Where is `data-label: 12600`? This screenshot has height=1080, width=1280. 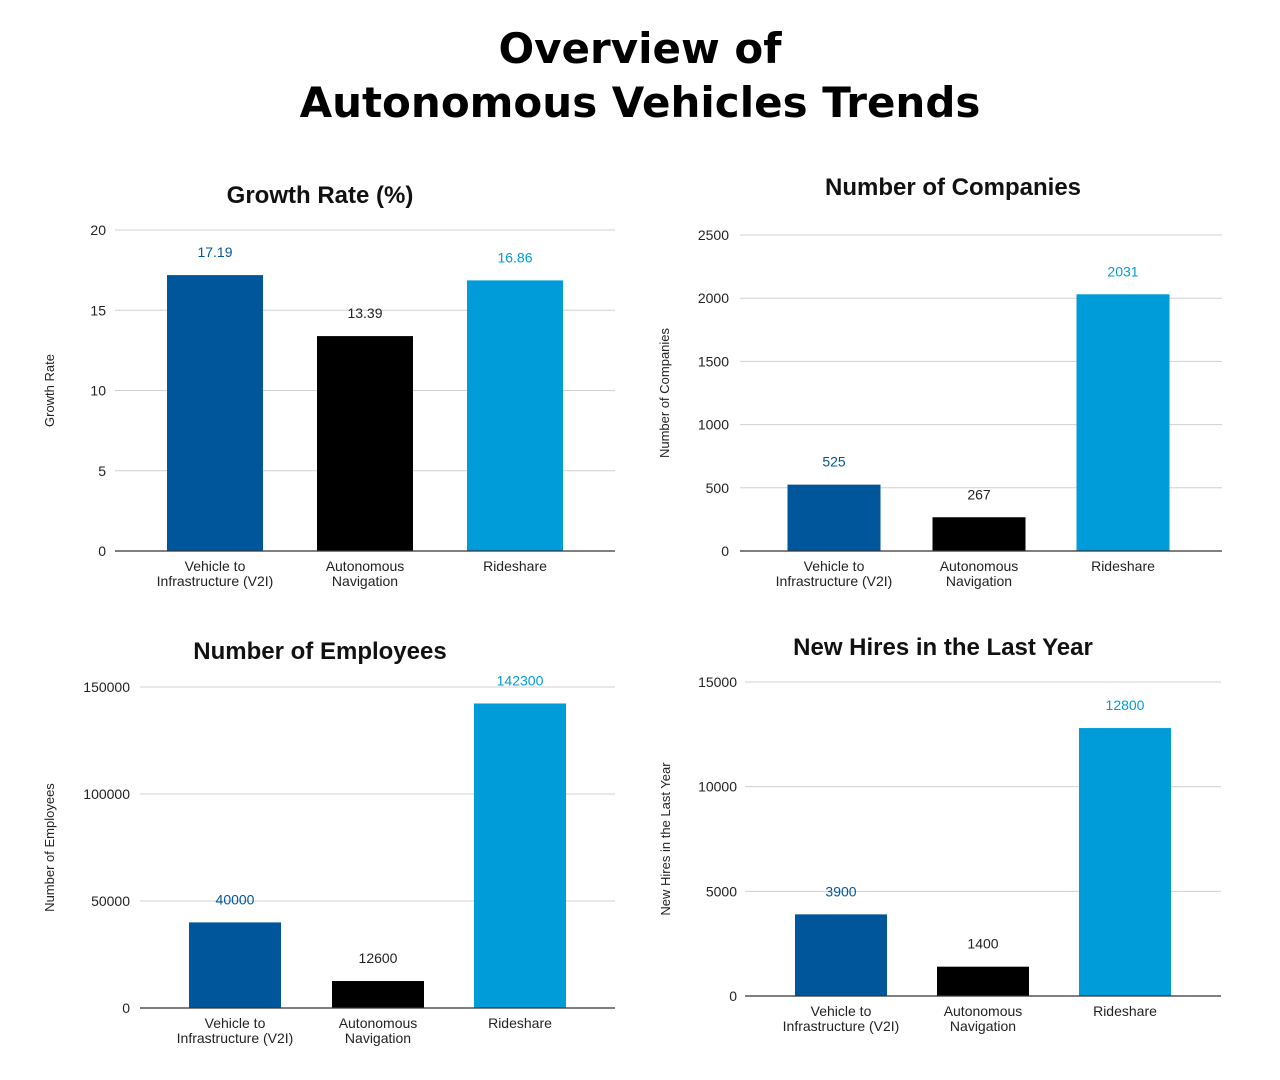 data-label: 12600 is located at coordinates (378, 958).